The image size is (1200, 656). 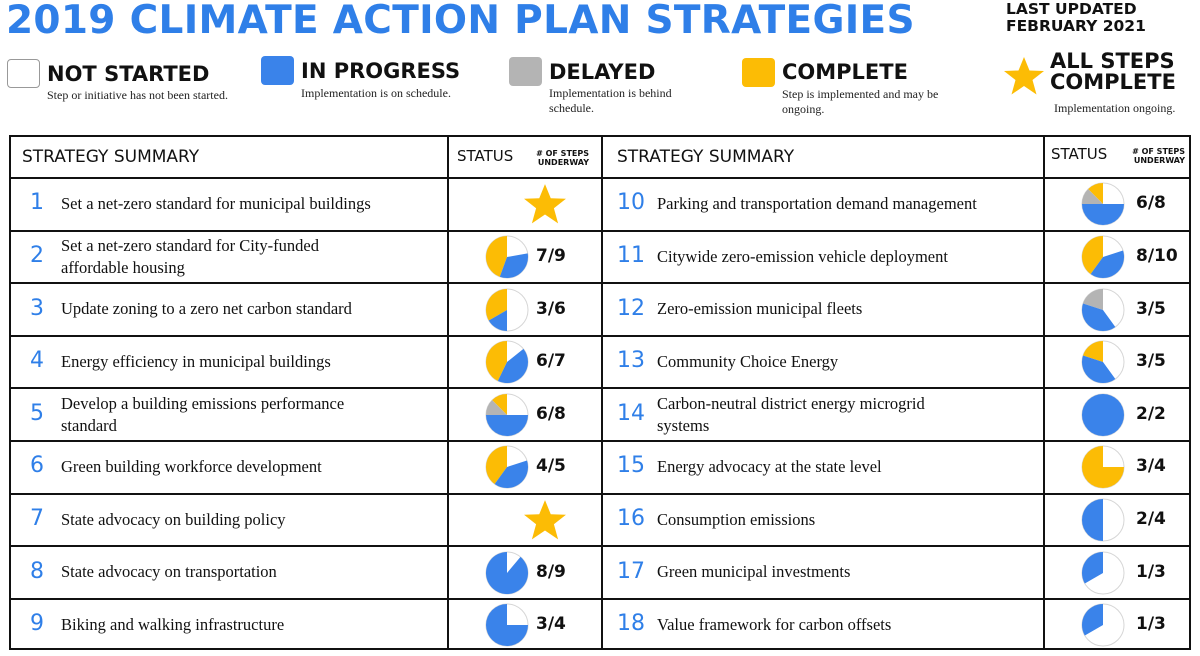 What do you see at coordinates (37, 255) in the screenshot?
I see `strategy-number: 2` at bounding box center [37, 255].